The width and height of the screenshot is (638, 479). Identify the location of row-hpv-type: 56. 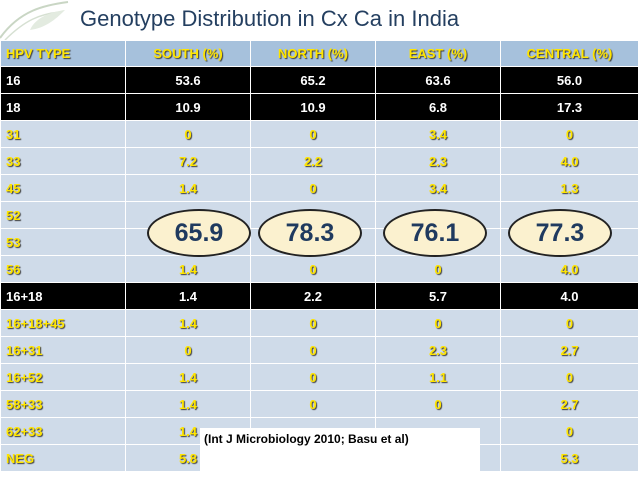
(63, 269).